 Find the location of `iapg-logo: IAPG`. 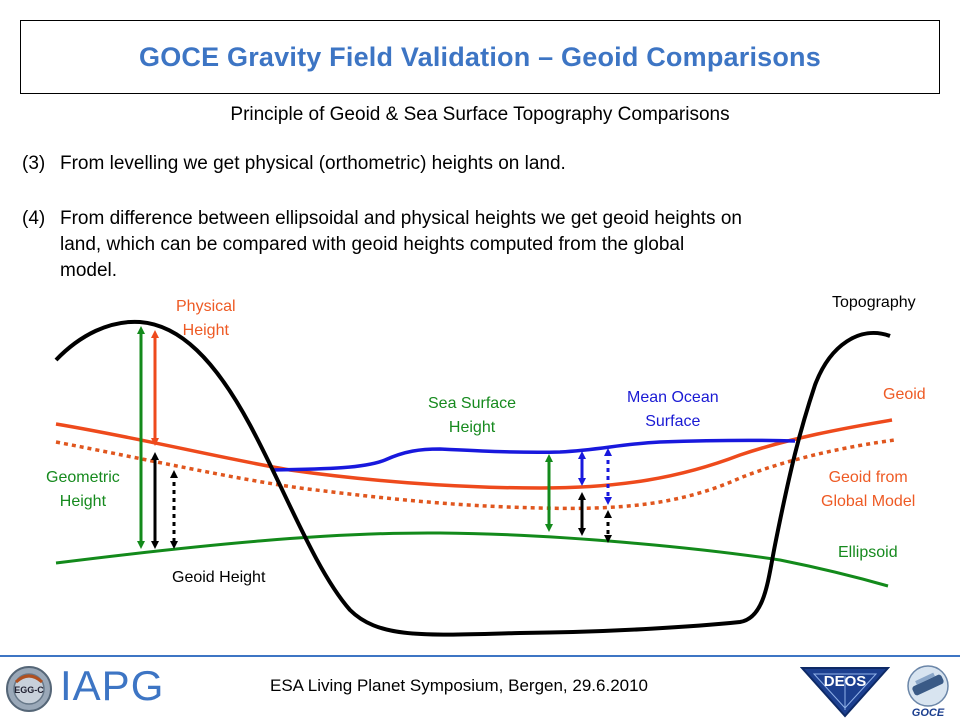

iapg-logo: IAPG is located at coordinates (112, 685).